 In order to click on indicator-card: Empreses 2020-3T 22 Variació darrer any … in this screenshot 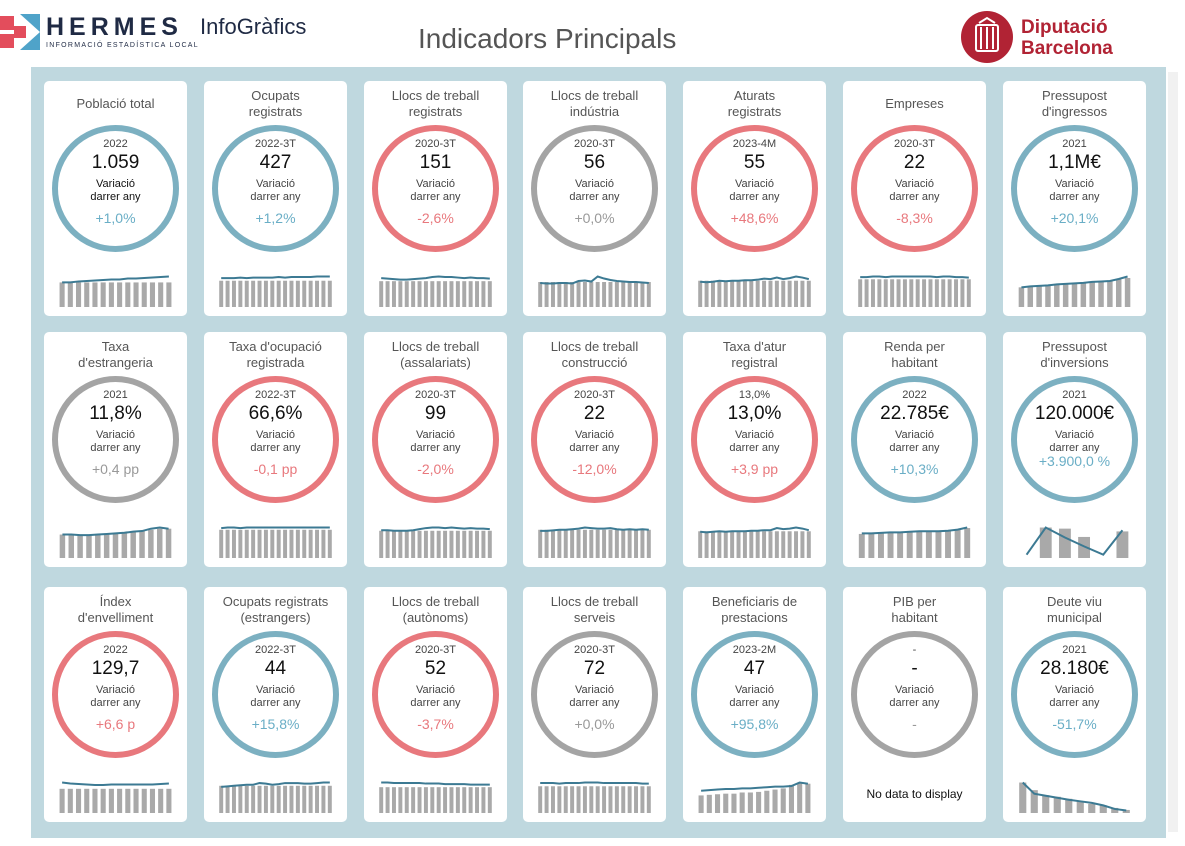, I will do `click(914, 198)`.